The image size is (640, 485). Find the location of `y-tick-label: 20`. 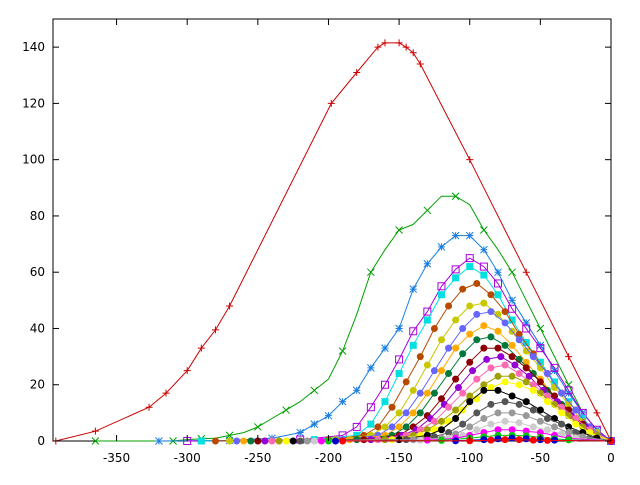

y-tick-label: 20 is located at coordinates (37, 385).